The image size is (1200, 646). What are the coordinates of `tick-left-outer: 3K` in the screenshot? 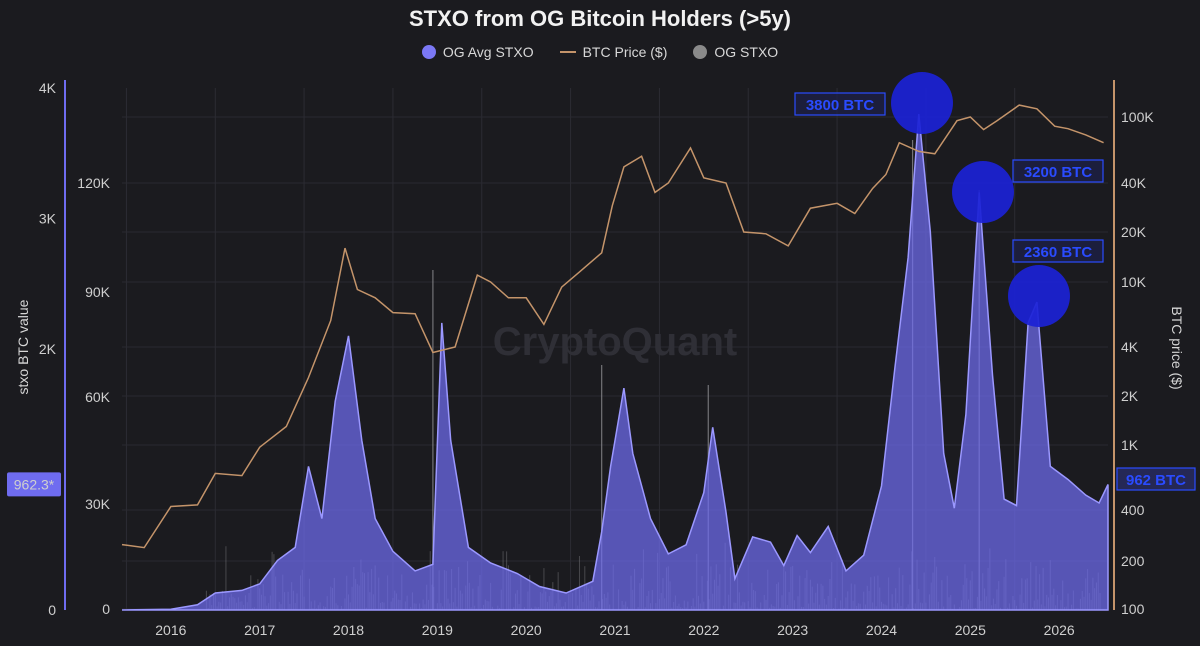 It's located at (48, 219).